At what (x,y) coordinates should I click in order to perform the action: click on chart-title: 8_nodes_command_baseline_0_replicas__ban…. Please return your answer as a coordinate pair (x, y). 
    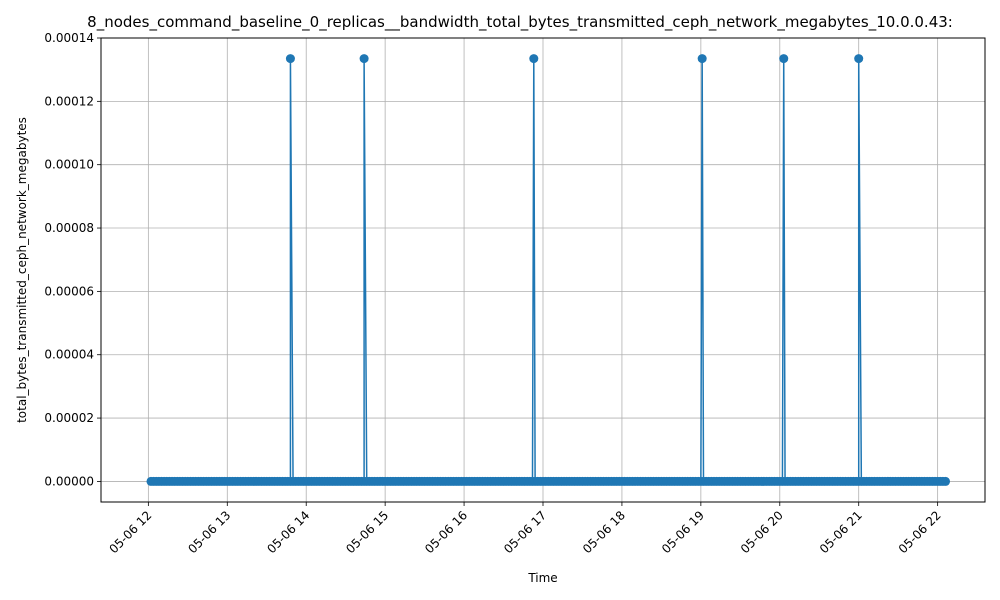
    Looking at the image, I should click on (520, 22).